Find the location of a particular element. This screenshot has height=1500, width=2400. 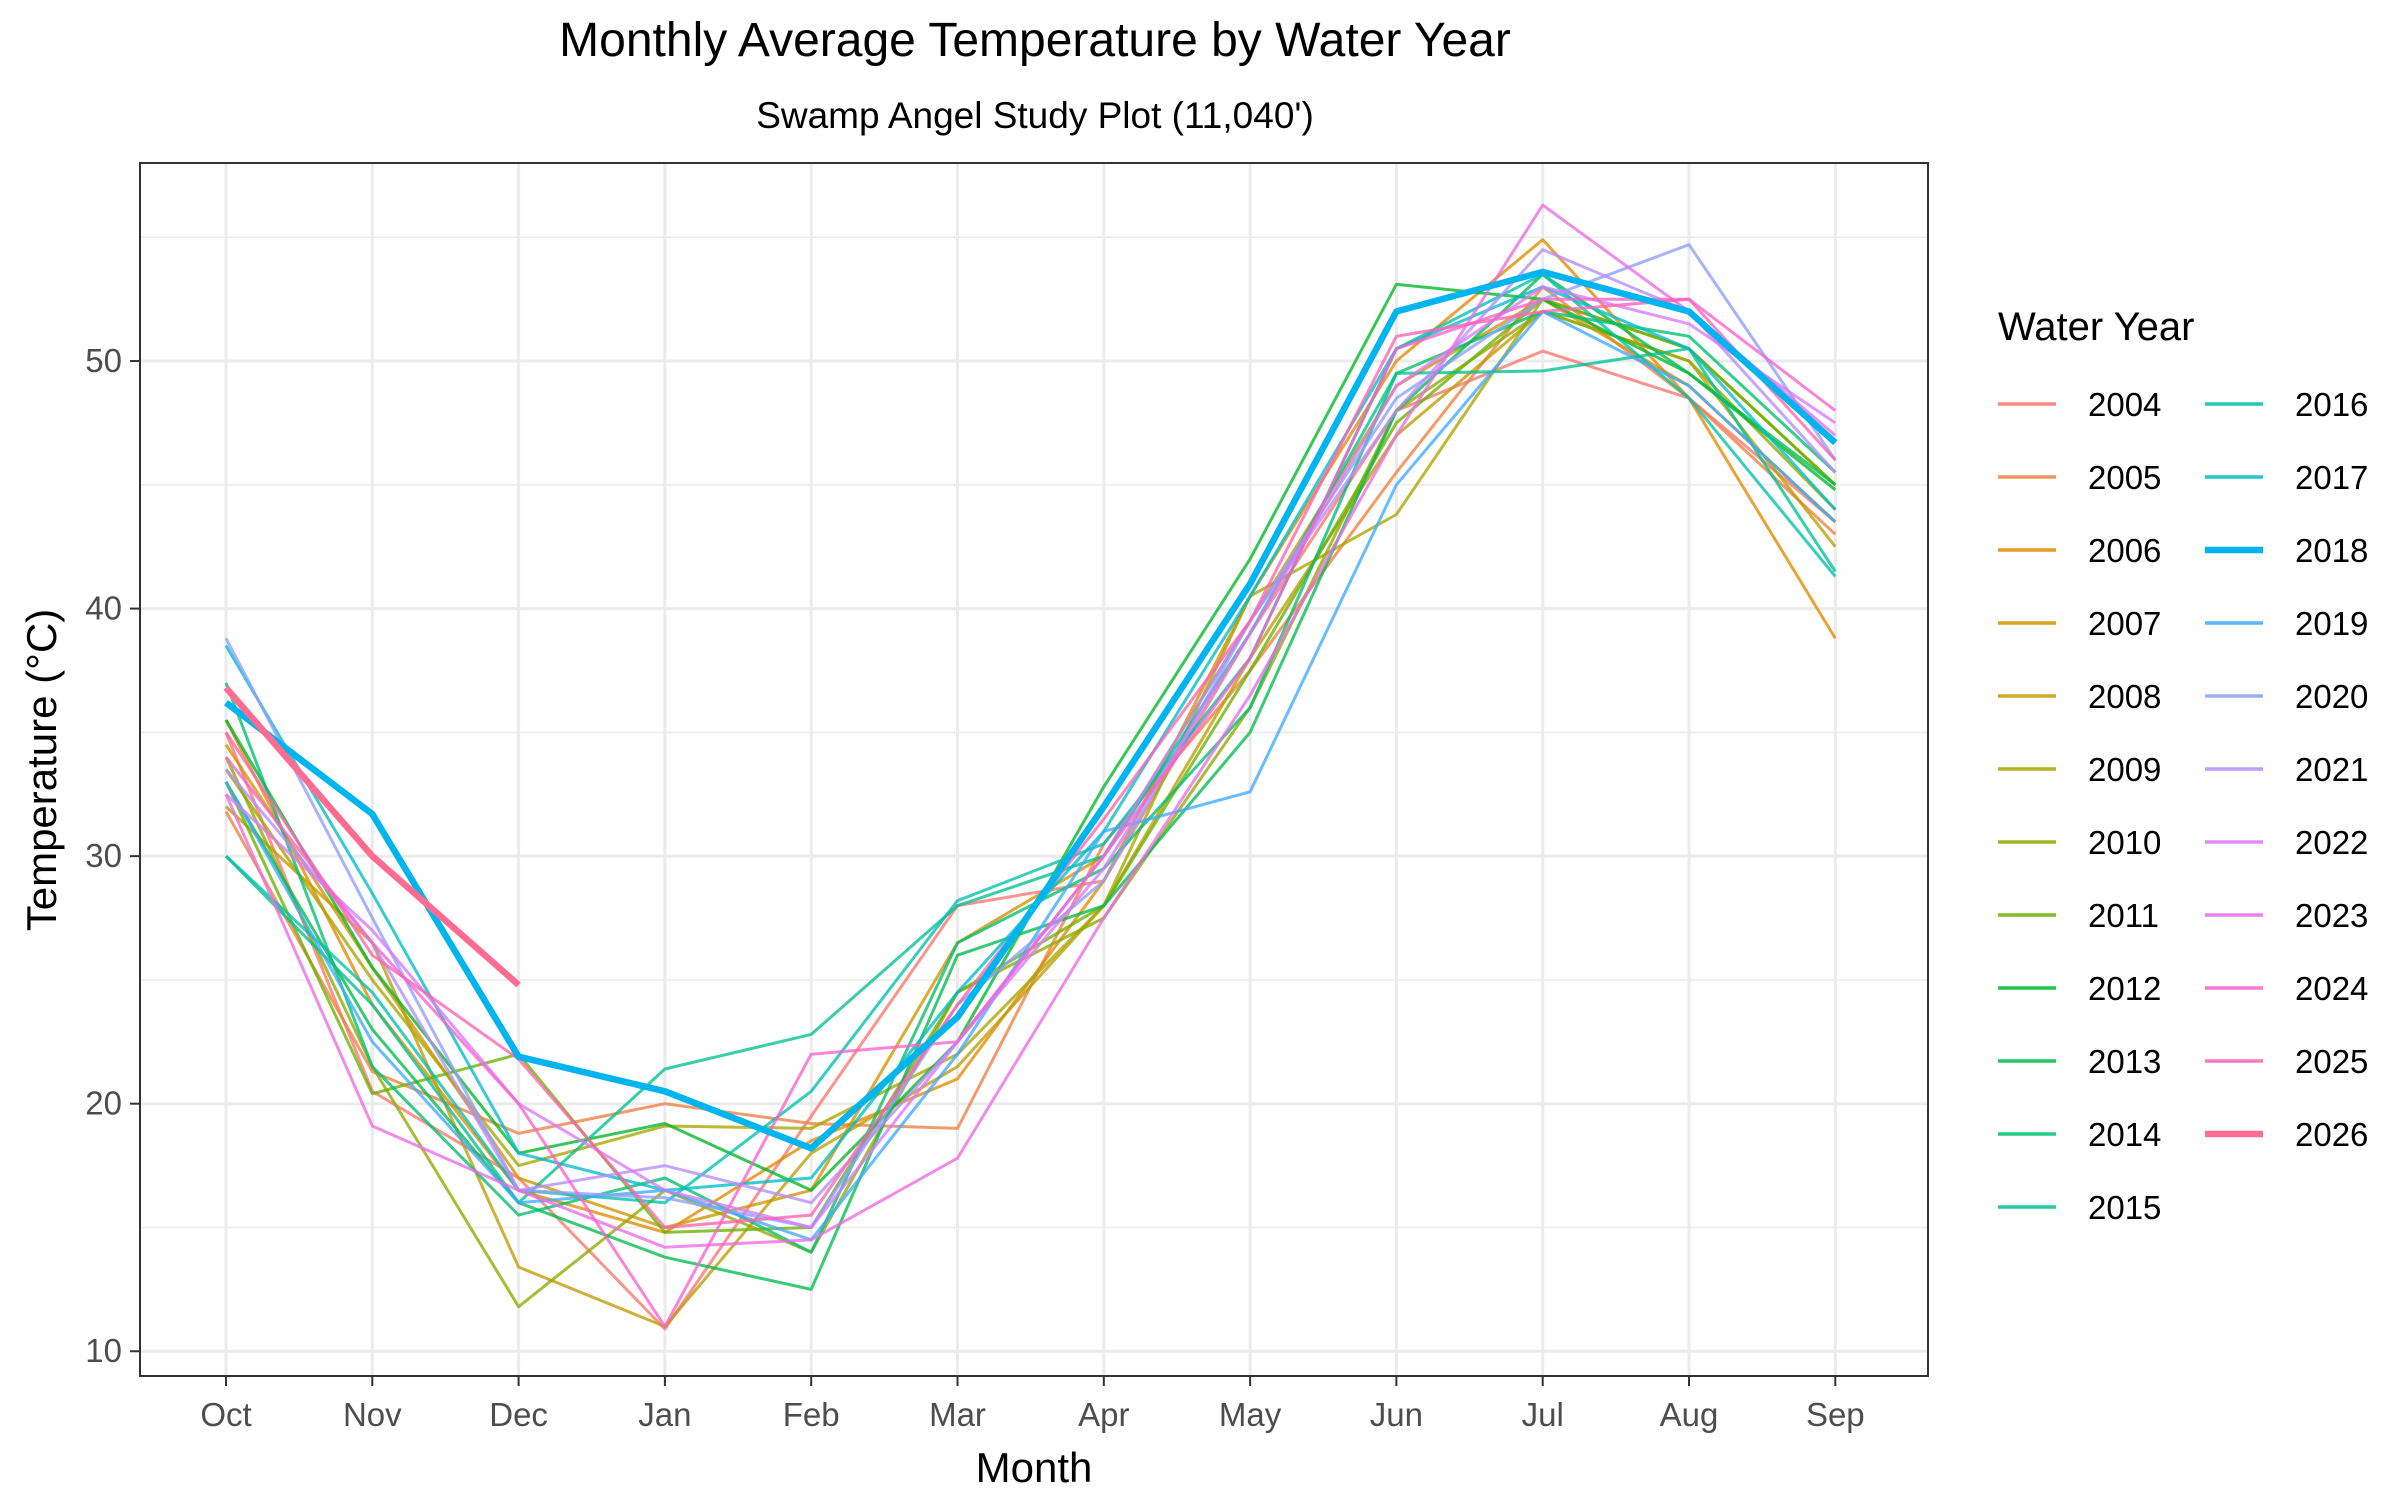

x-tick-label: May is located at coordinates (1250, 1414).